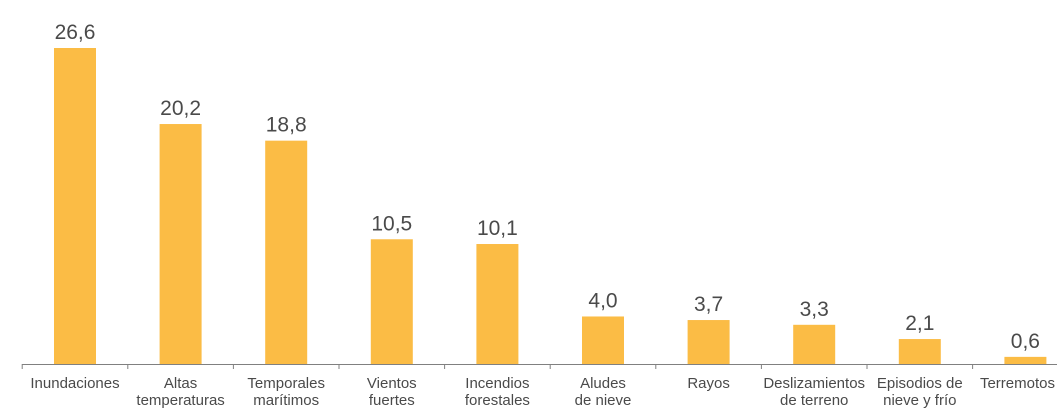 This screenshot has width=1057, height=411. Describe the element at coordinates (603, 400) in the screenshot. I see `x-tick-label: de nieve` at that location.